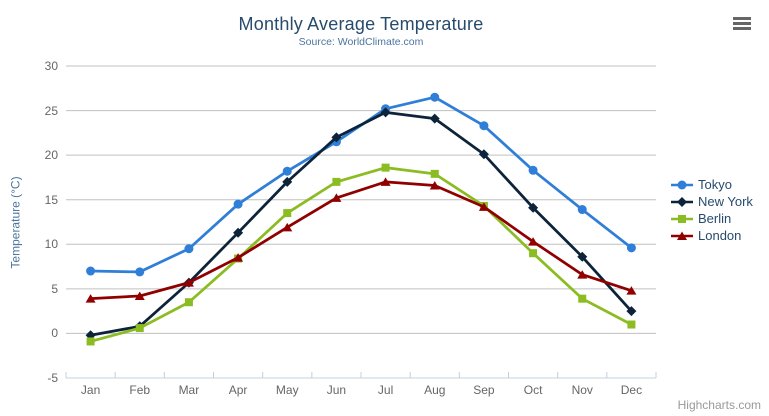 The width and height of the screenshot is (769, 416). I want to click on y-axis-tick-label: 10, so click(51, 244).